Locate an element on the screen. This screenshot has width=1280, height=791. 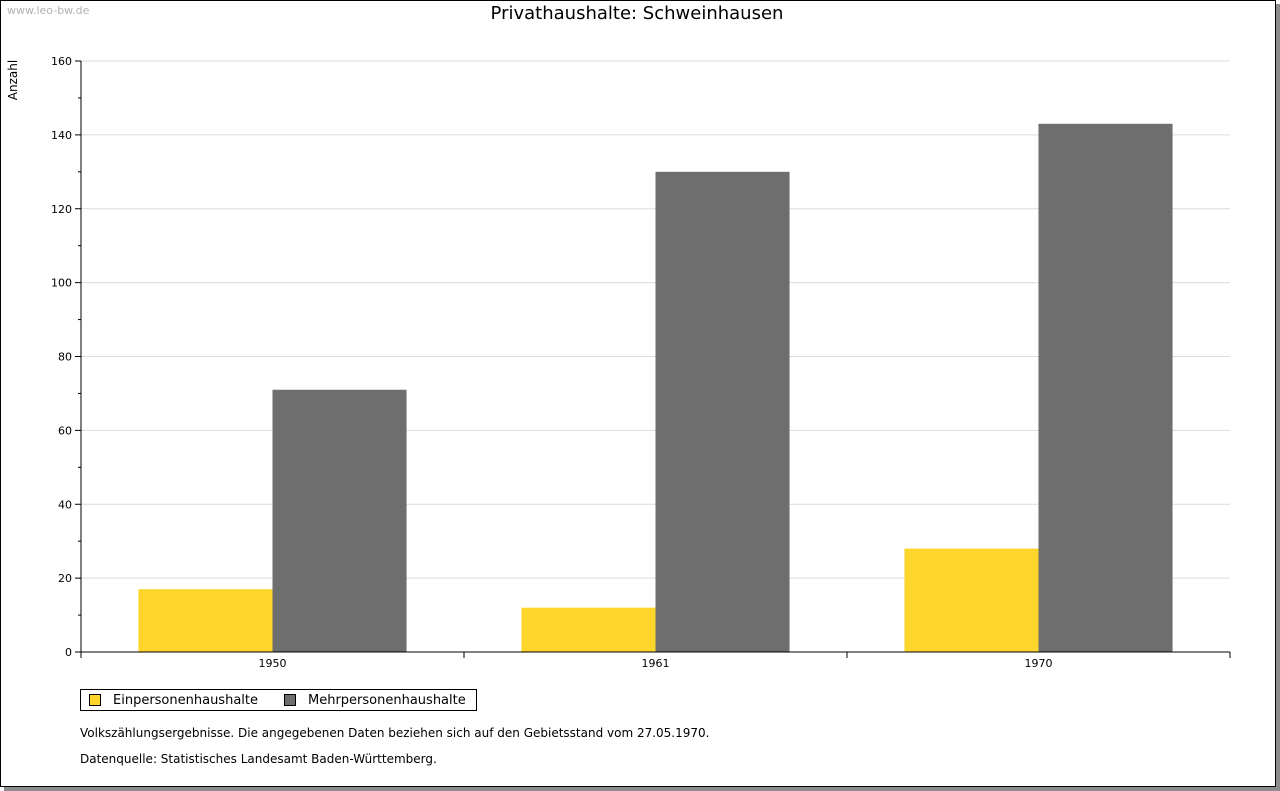
y-tick-label: 120 is located at coordinates (61, 209).